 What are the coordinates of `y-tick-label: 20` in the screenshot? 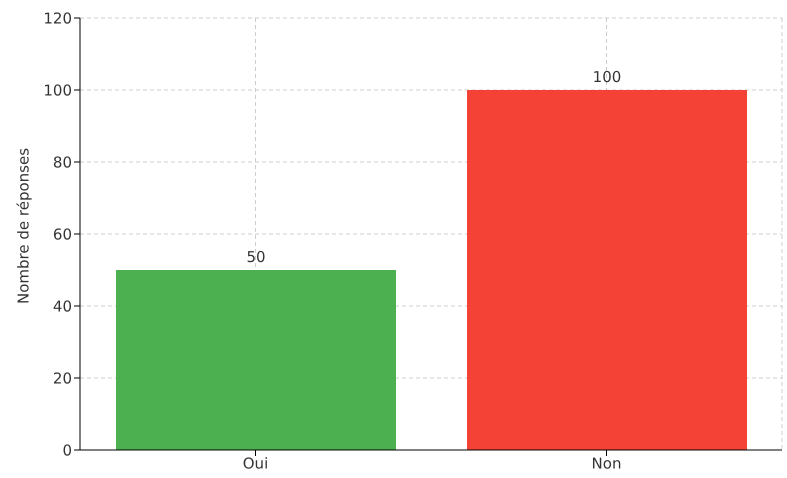 It's located at (62, 378).